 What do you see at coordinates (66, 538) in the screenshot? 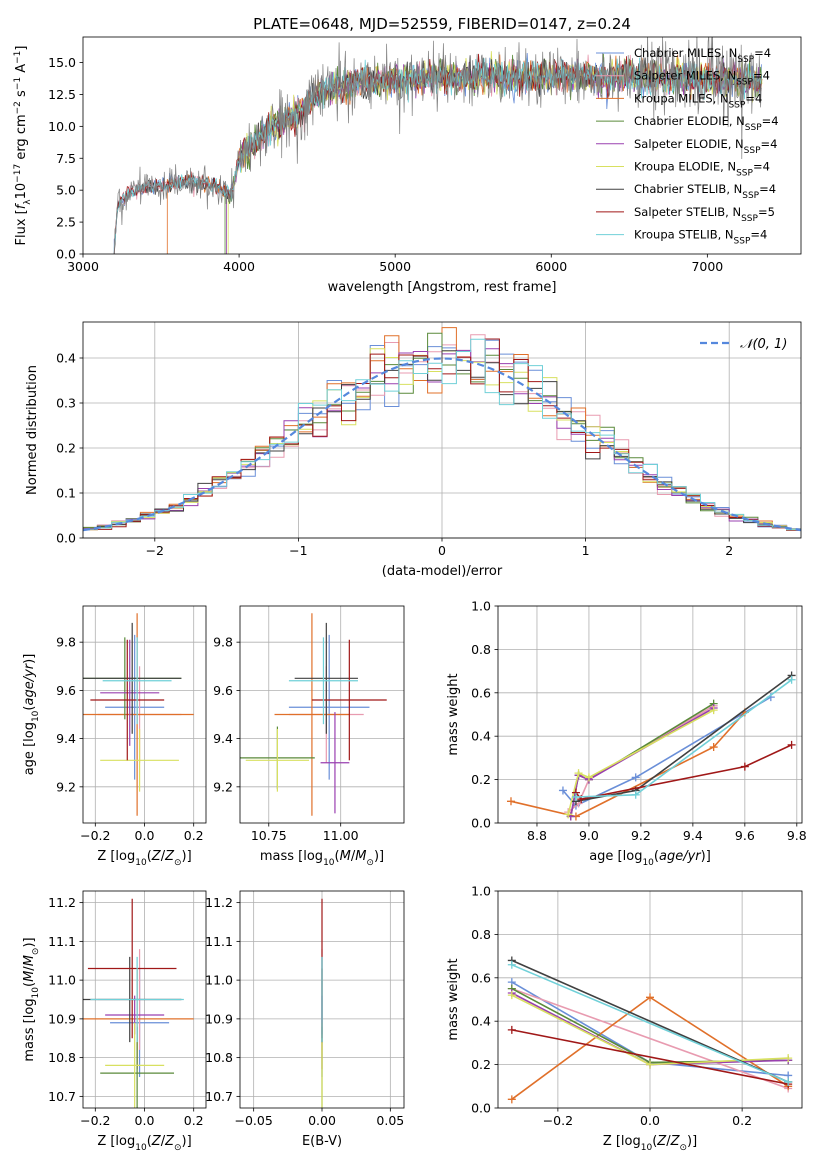
I see `residuals-y-tick-label: 0.0` at bounding box center [66, 538].